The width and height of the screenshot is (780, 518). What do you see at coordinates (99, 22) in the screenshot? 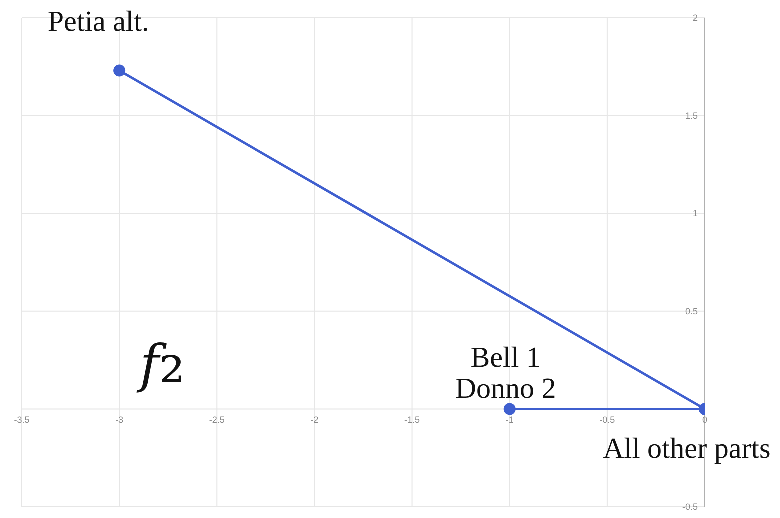
I see `annotation: Petia alt.` at bounding box center [99, 22].